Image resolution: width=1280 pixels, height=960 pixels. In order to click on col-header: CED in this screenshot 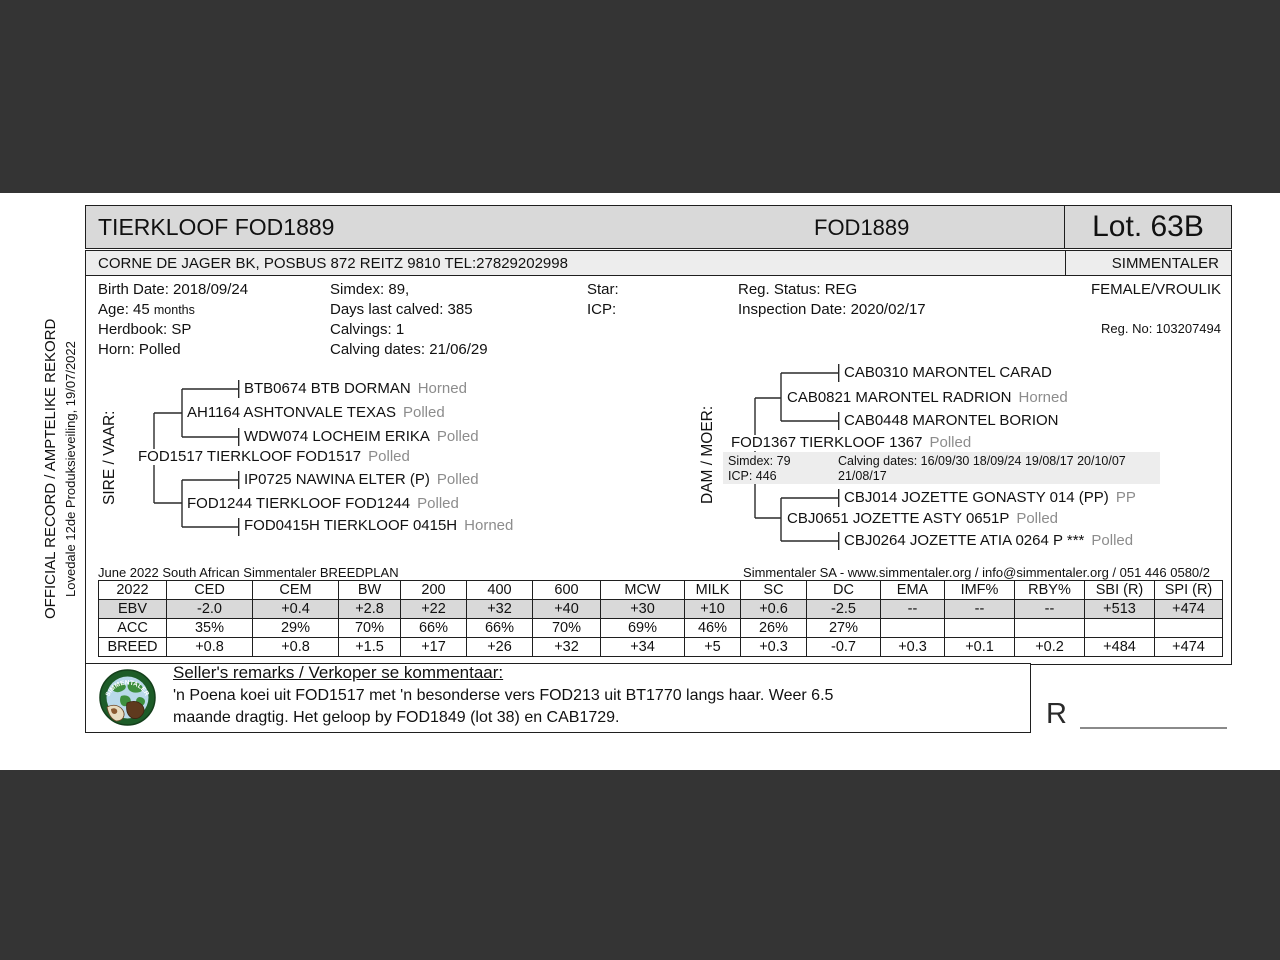, I will do `click(209, 590)`.